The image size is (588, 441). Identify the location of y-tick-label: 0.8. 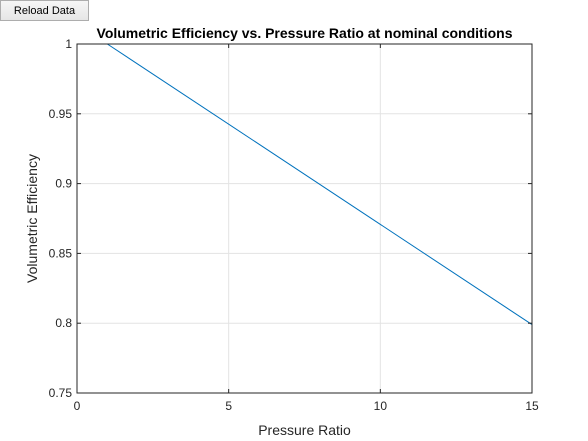
(63, 323).